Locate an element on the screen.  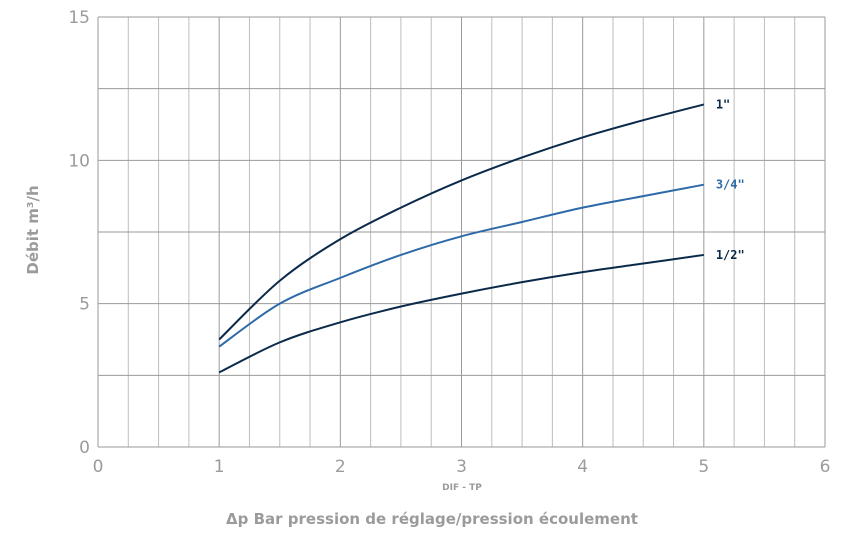
x-tick-label: 0 is located at coordinates (98, 467).